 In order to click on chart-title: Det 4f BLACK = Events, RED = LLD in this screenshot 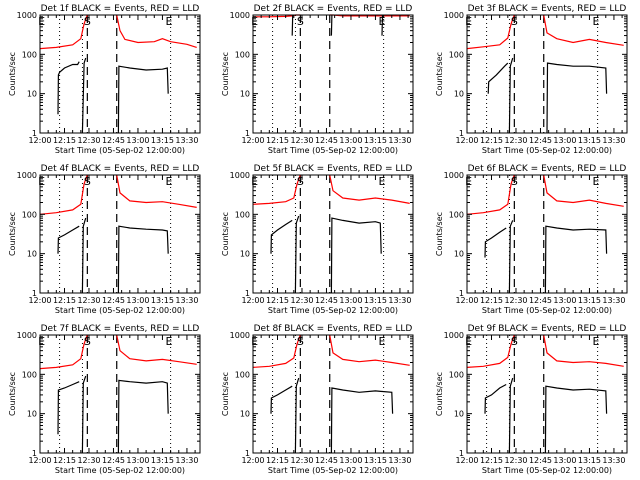, I will do `click(120, 169)`.